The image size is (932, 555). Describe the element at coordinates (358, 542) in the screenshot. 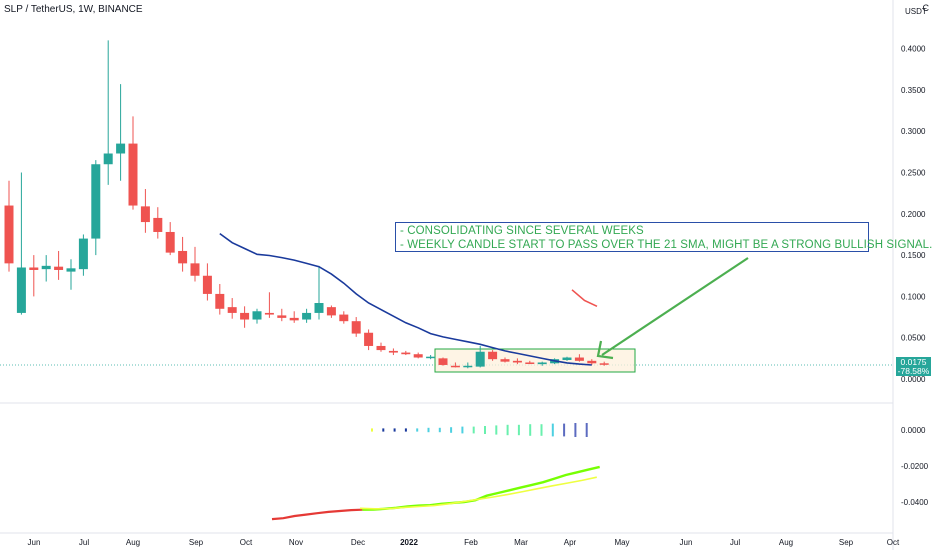

I see `time-axis-tick: Dec` at that location.